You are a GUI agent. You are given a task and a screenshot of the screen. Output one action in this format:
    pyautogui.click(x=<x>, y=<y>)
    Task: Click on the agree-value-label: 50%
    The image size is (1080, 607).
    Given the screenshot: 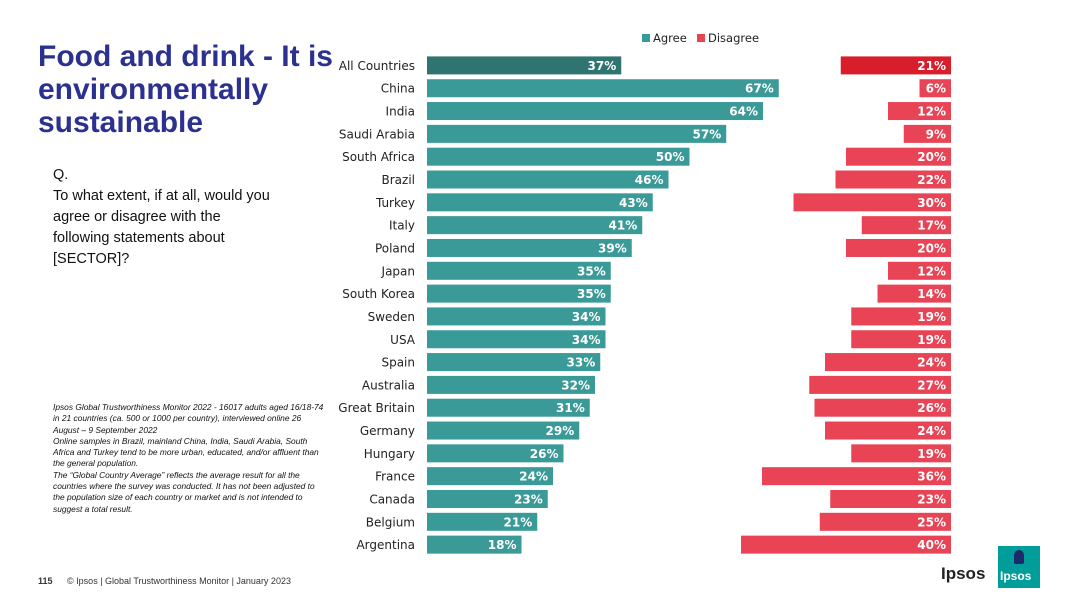 What is the action you would take?
    pyautogui.click(x=670, y=157)
    